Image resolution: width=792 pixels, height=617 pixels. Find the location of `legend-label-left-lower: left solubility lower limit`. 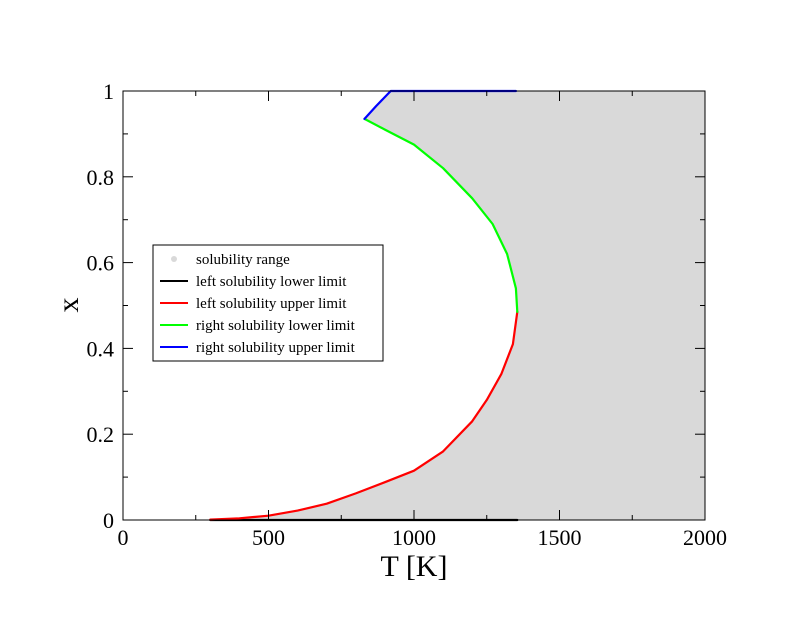

legend-label-left-lower: left solubility lower limit is located at coordinates (271, 282).